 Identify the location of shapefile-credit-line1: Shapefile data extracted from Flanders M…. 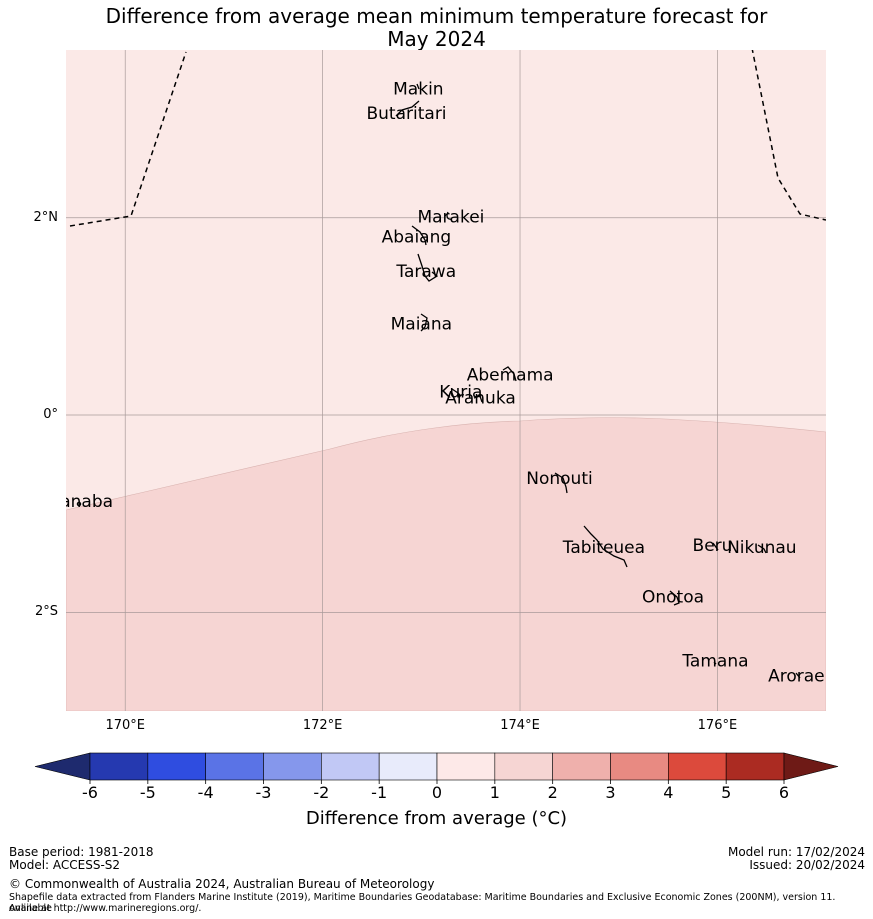
(422, 903).